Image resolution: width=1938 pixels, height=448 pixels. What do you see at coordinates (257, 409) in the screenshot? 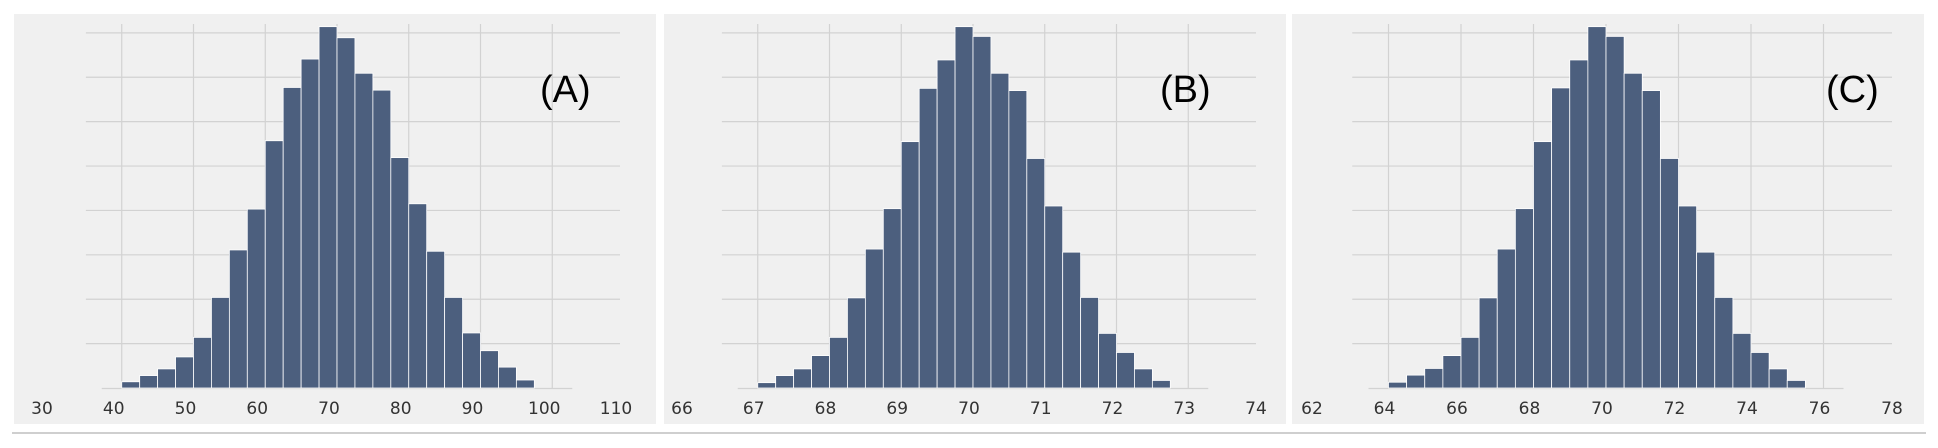
I see `x-tick-label: 60` at bounding box center [257, 409].